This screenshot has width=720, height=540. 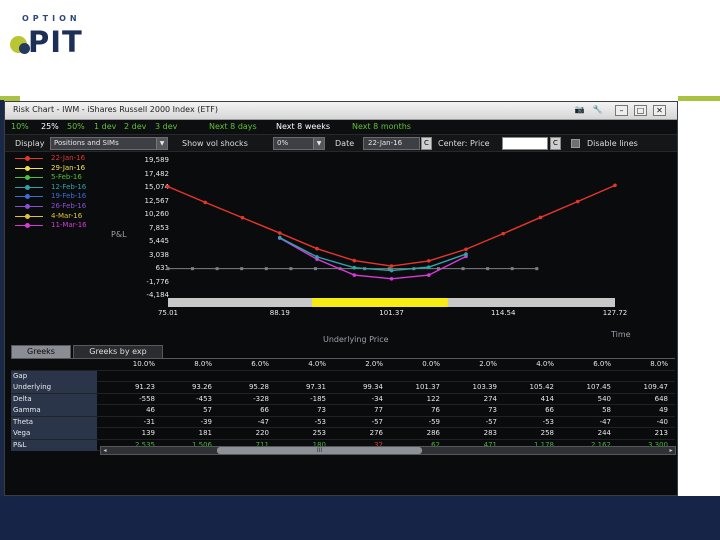 I want to click on horizontal-scrollbar: ◂ III ▸, so click(x=388, y=450).